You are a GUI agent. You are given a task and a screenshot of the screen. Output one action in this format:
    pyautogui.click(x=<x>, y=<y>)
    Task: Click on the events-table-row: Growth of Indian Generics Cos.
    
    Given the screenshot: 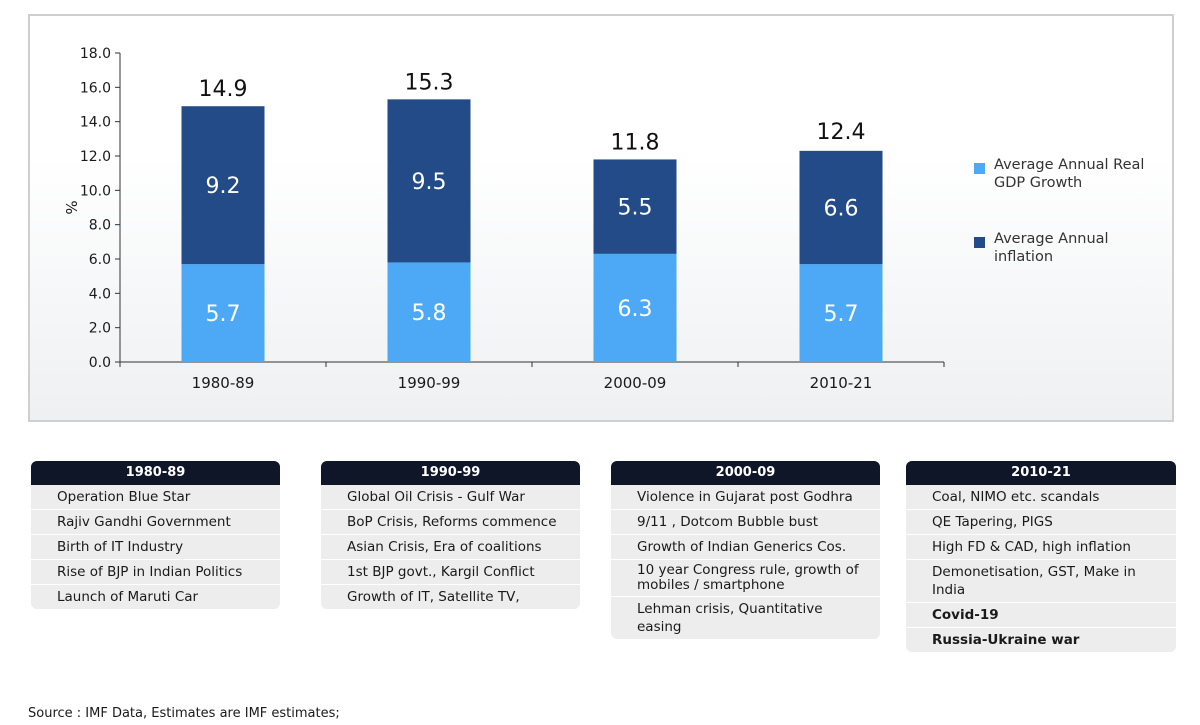 What is the action you would take?
    pyautogui.click(x=745, y=547)
    